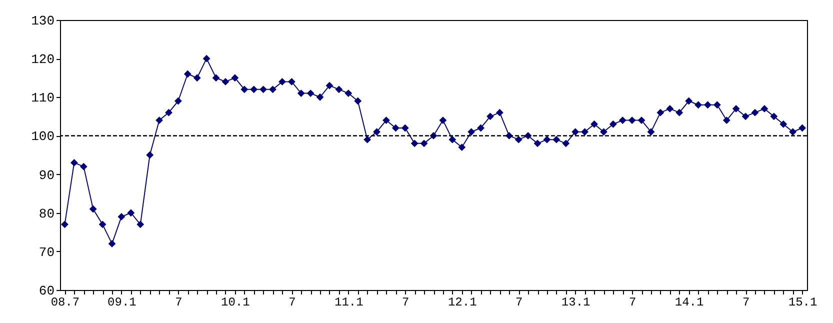 The height and width of the screenshot is (323, 833). Describe the element at coordinates (349, 303) in the screenshot. I see `x-tick-label: 11.1` at that location.